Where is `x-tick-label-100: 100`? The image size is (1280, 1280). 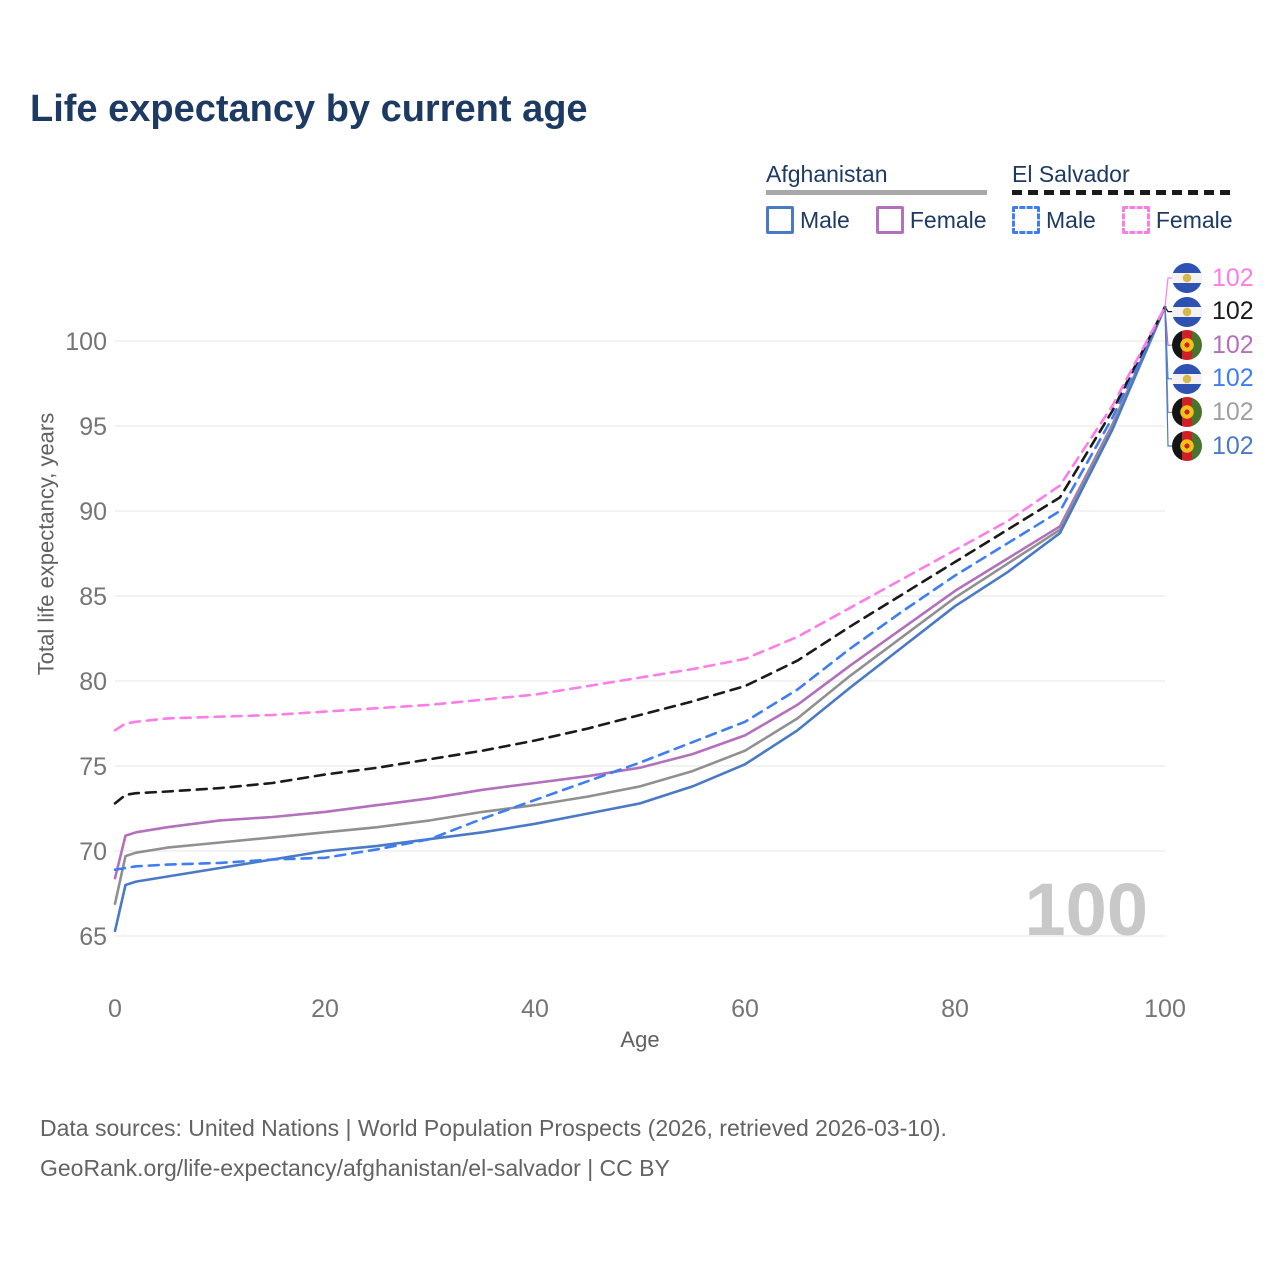 x-tick-label-100: 100 is located at coordinates (1165, 1009).